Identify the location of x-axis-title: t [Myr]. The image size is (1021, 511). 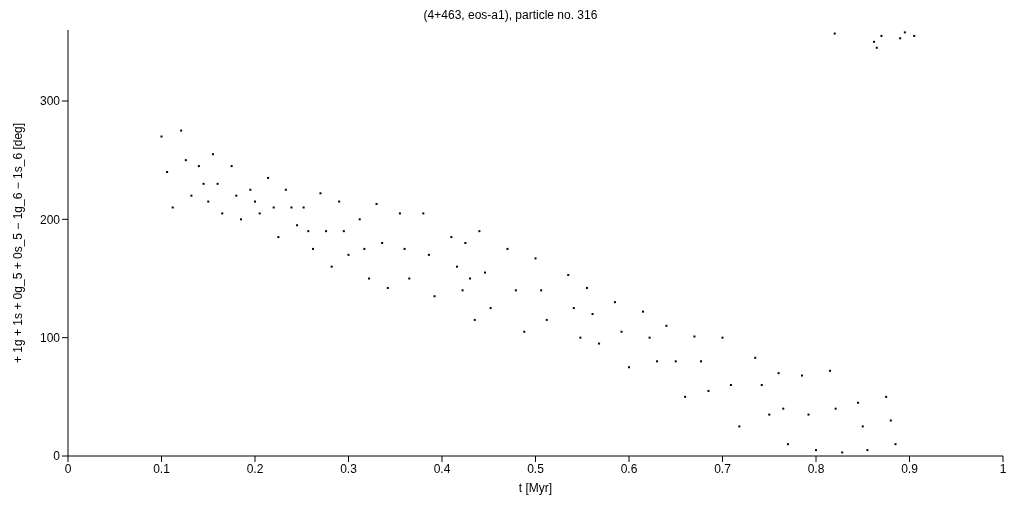
(535, 488).